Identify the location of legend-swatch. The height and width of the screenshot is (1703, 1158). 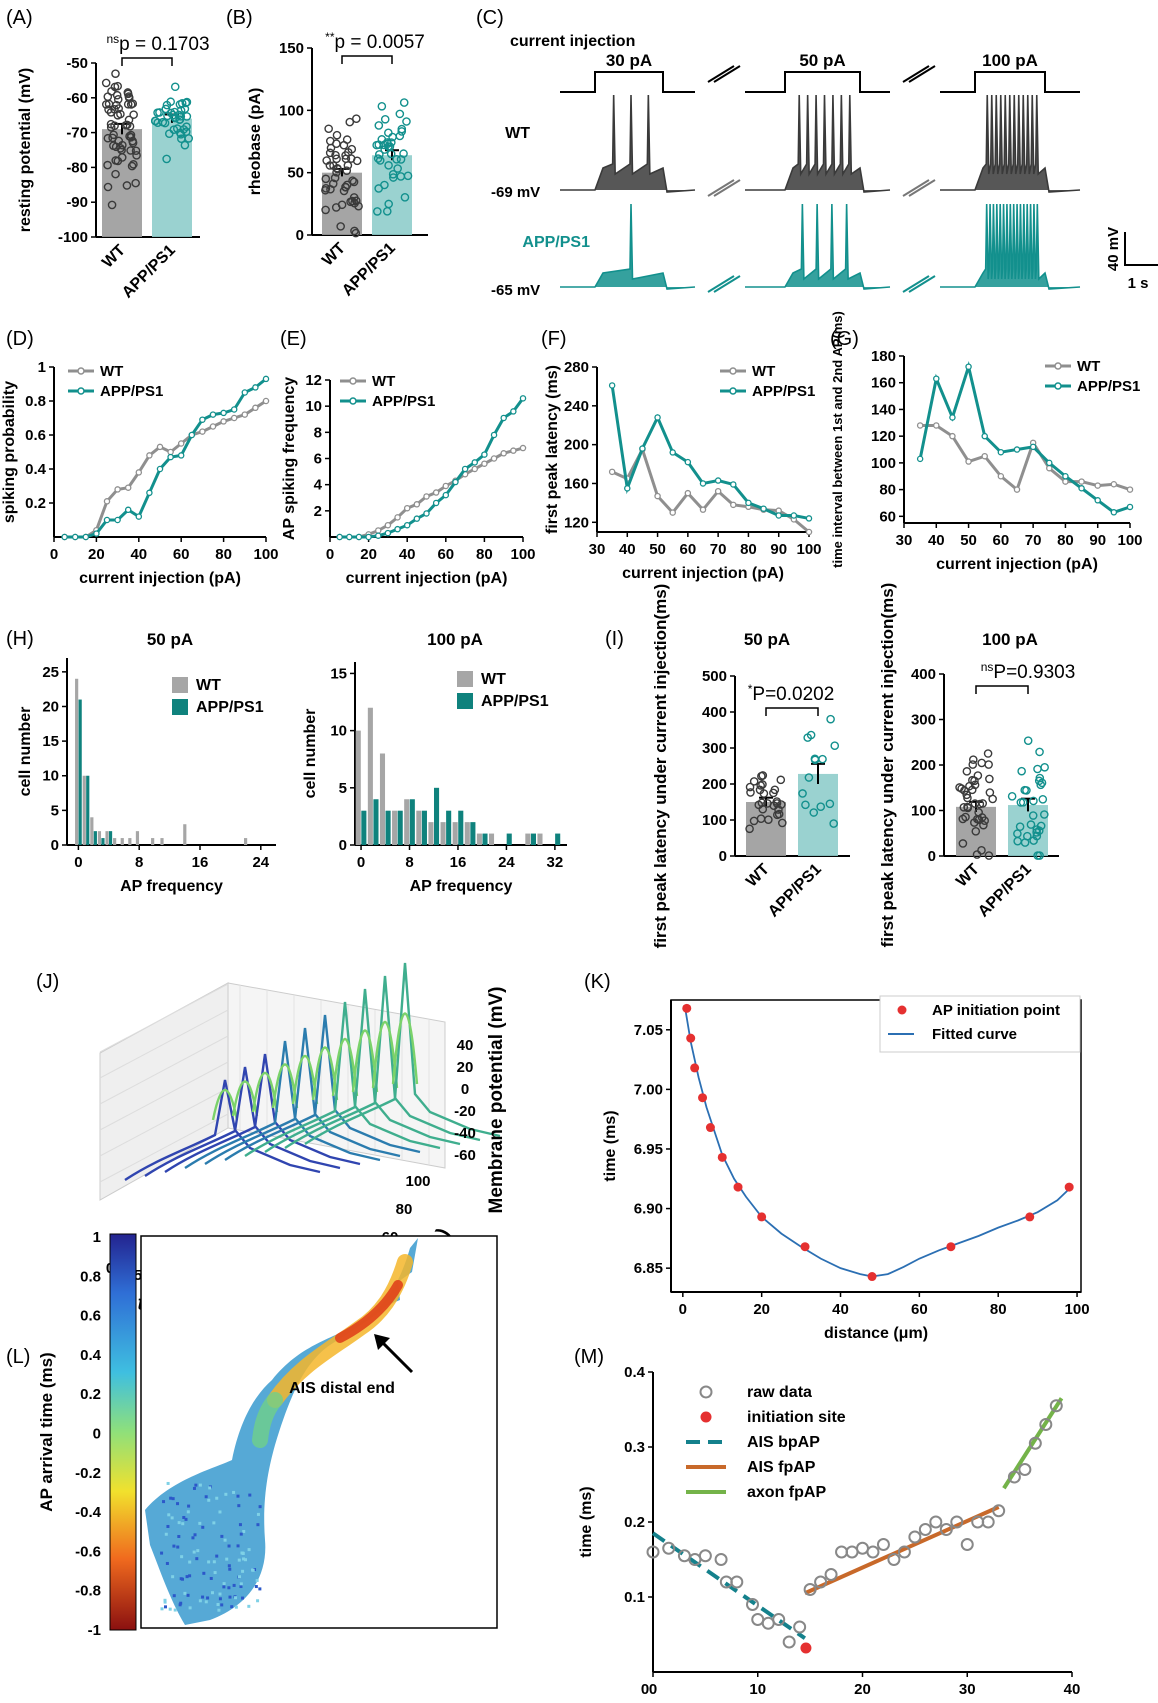
(180, 685).